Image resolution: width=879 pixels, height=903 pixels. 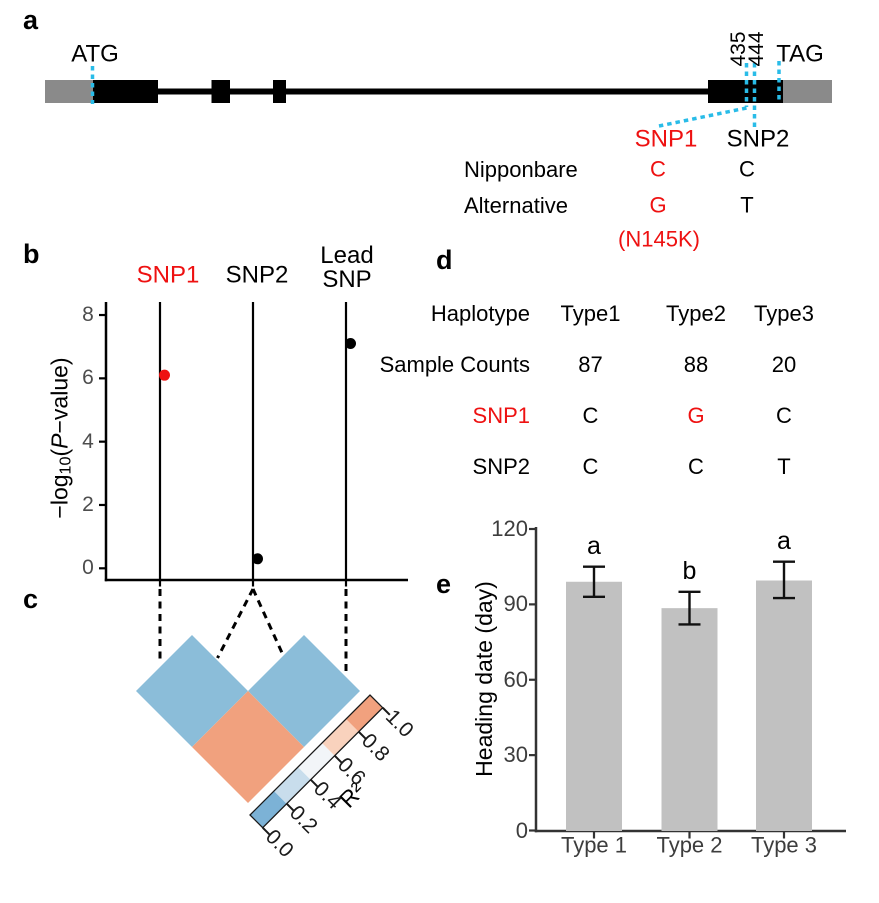 What do you see at coordinates (59, 496) in the screenshot?
I see `b-ylabel-pre: −log` at bounding box center [59, 496].